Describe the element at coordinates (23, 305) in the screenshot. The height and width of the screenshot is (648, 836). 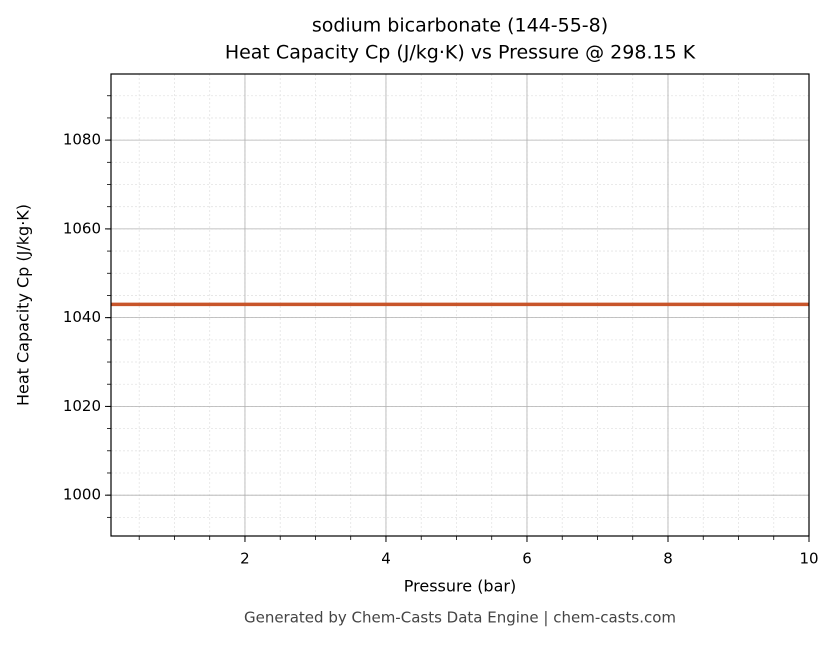
I see `y-axis-label: Heat Capacity Cp (J/kg·K)` at that location.